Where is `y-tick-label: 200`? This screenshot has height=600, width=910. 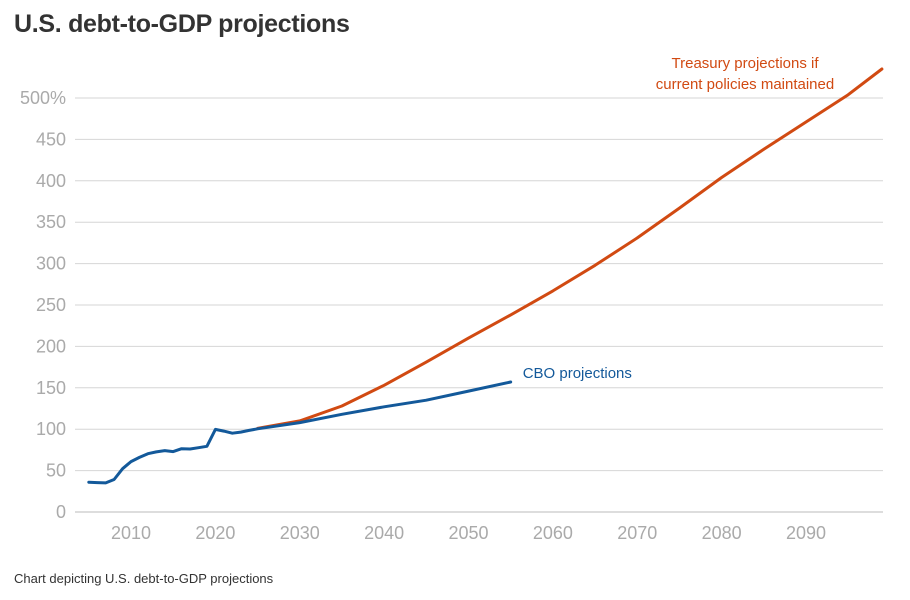
y-tick-label: 200 is located at coordinates (51, 346).